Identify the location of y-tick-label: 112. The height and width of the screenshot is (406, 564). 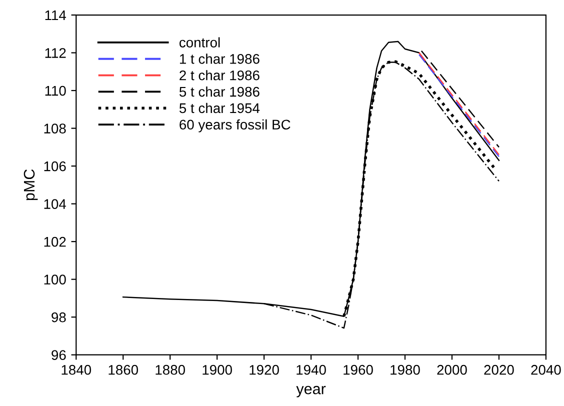
(55, 53).